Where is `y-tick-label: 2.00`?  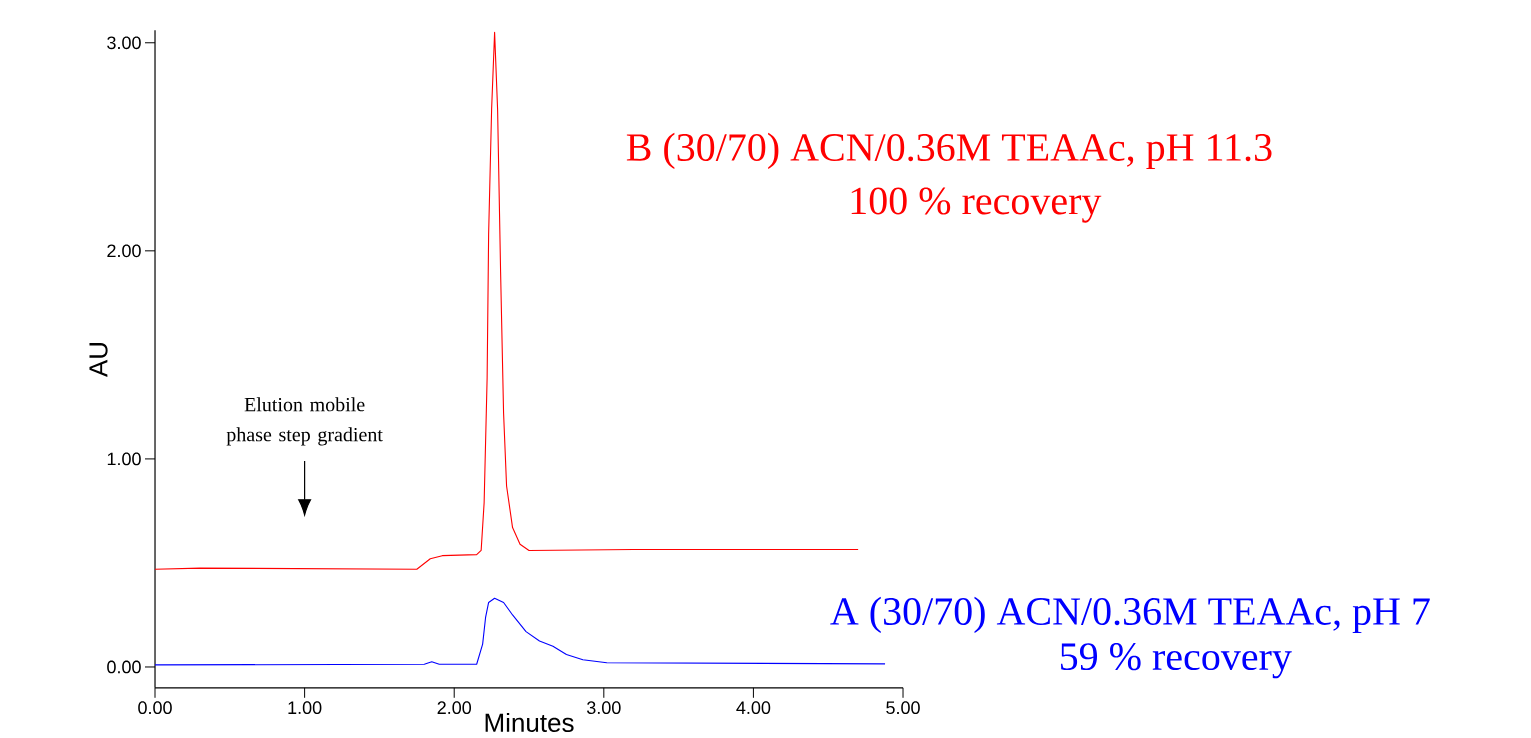 y-tick-label: 2.00 is located at coordinates (124, 251).